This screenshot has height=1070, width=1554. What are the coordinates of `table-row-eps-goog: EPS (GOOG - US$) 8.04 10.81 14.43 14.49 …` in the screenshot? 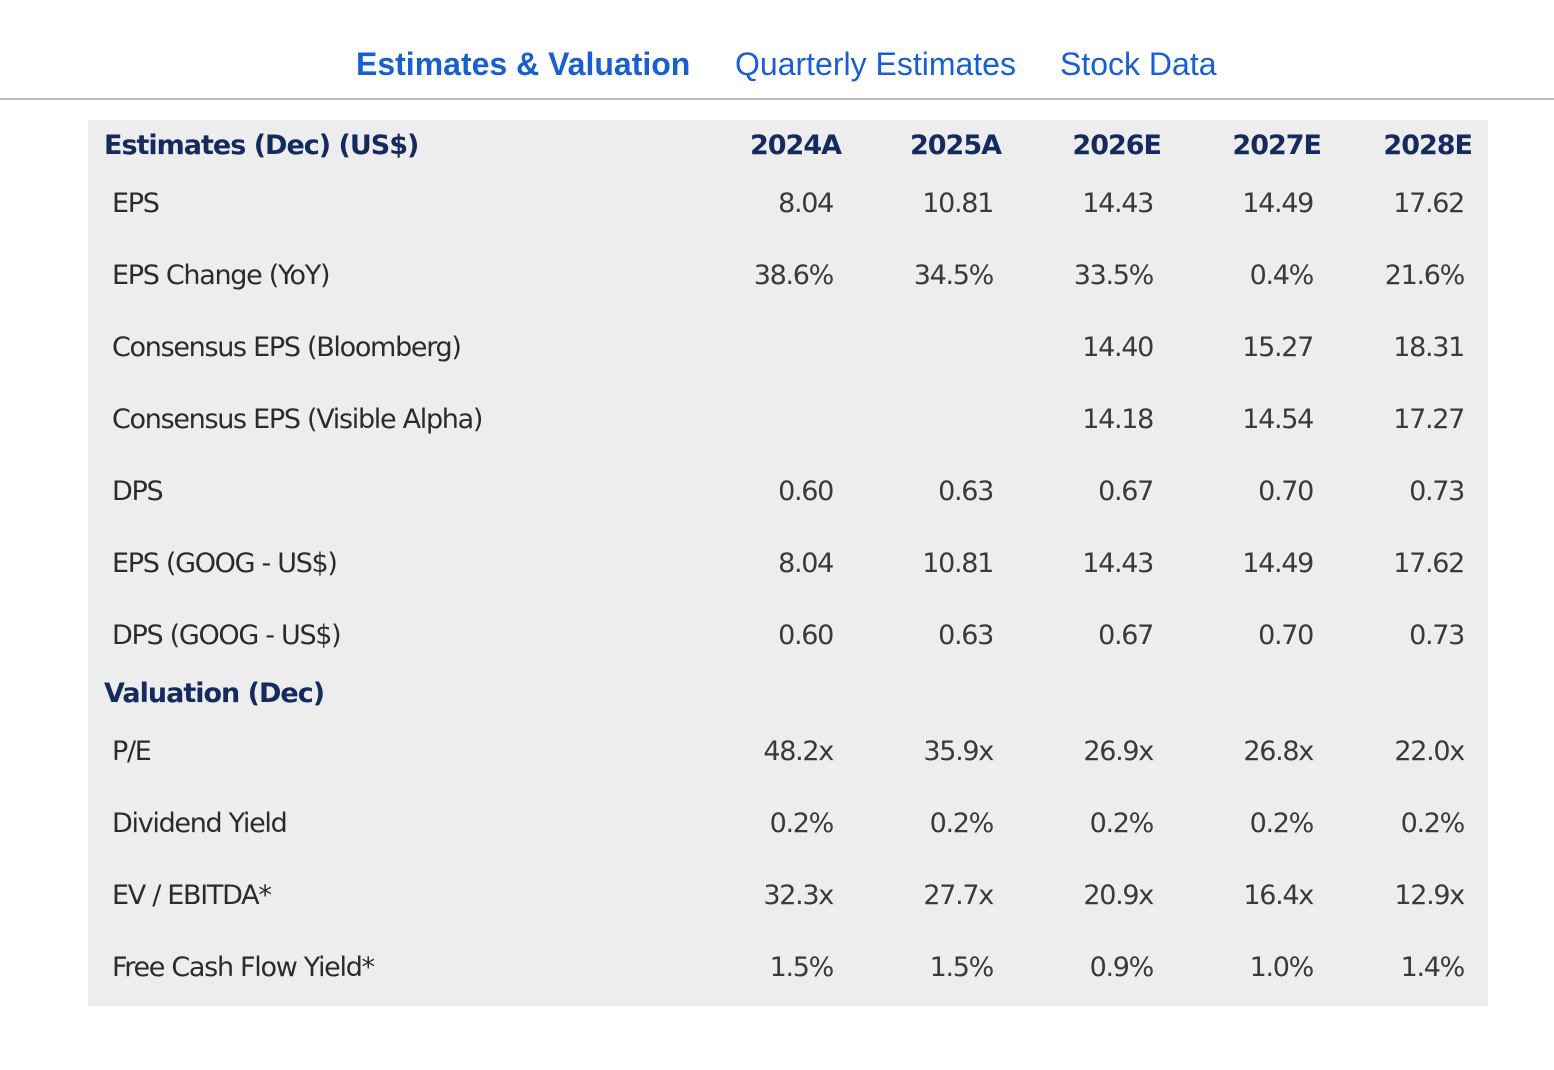 It's located at (788, 564).